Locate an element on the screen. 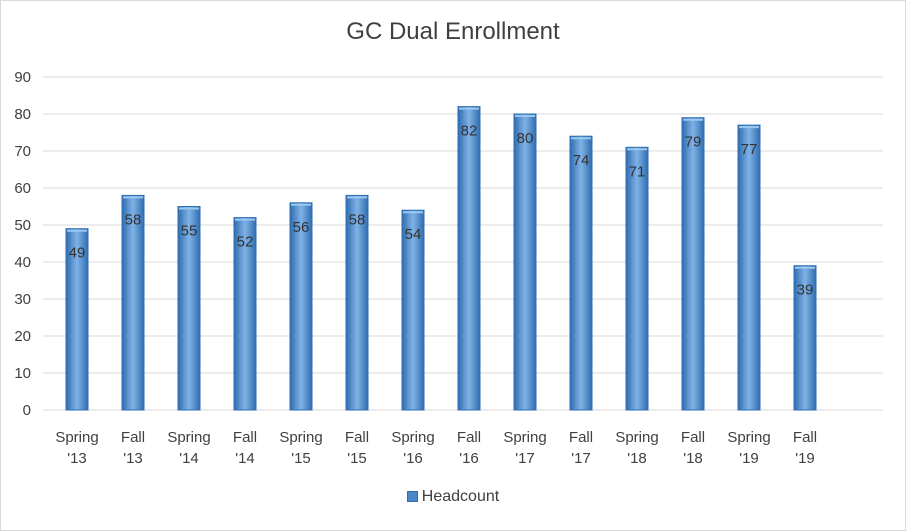 The image size is (906, 531). chart-title: GC Dual Enrollment is located at coordinates (453, 31).